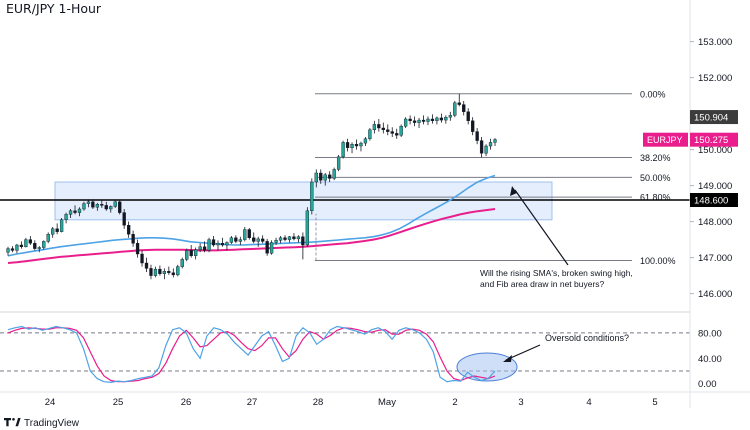 The width and height of the screenshot is (750, 430). I want to click on stoch-tick-label: 0.00, so click(707, 384).